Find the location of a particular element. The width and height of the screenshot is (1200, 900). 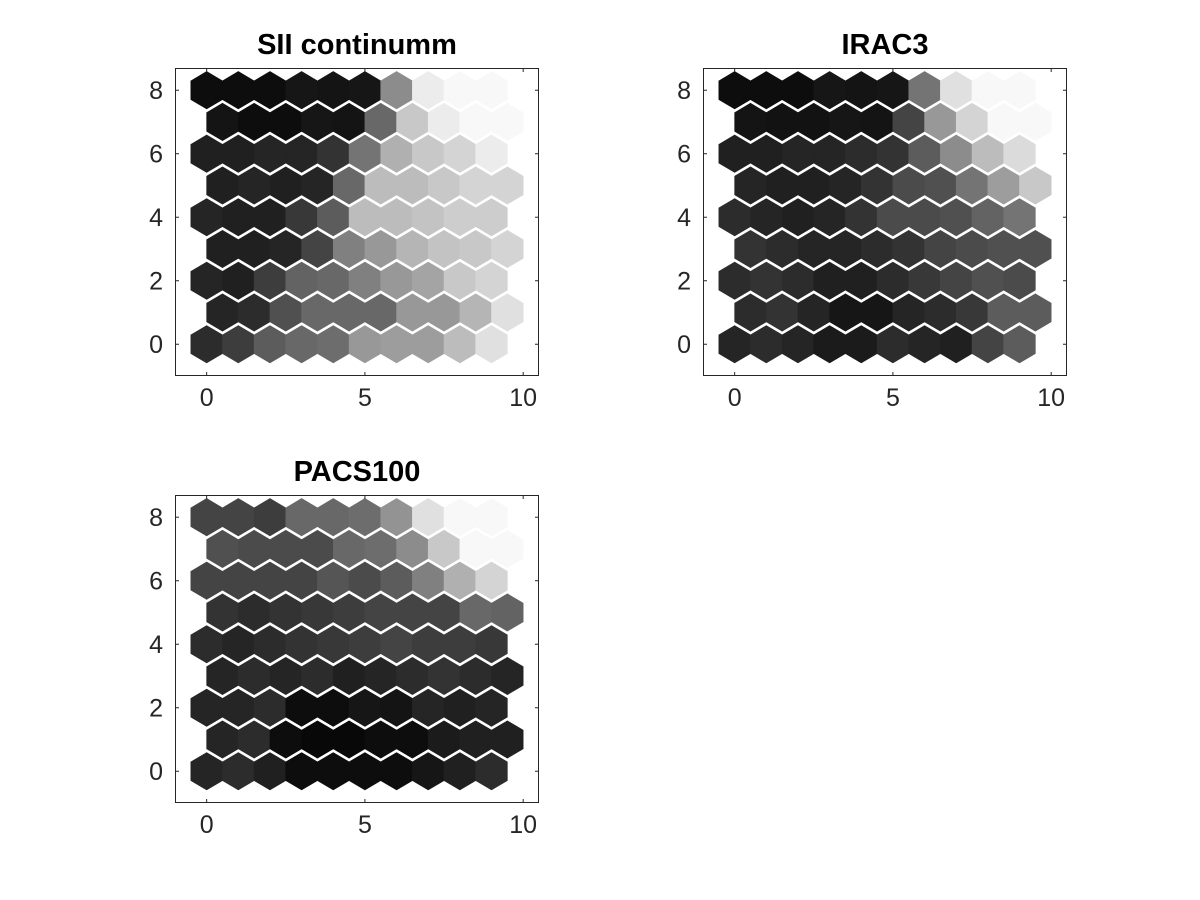

x-tick-label: 10 is located at coordinates (1051, 398).